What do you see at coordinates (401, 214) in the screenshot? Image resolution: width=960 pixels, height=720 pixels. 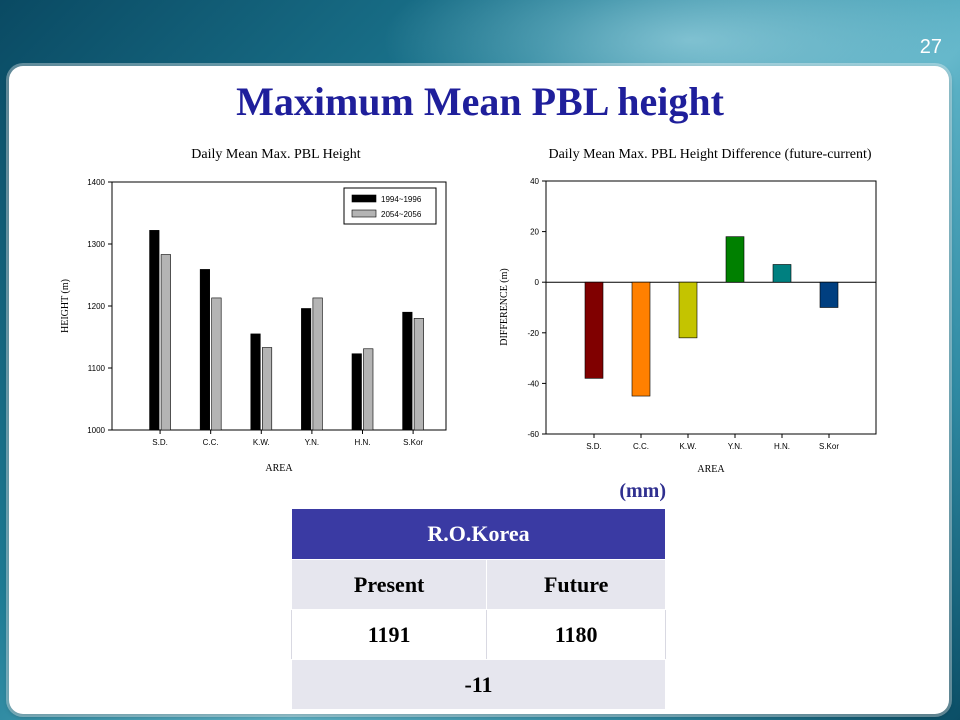 I see `chart1-legend-label-2: 2054~2056` at bounding box center [401, 214].